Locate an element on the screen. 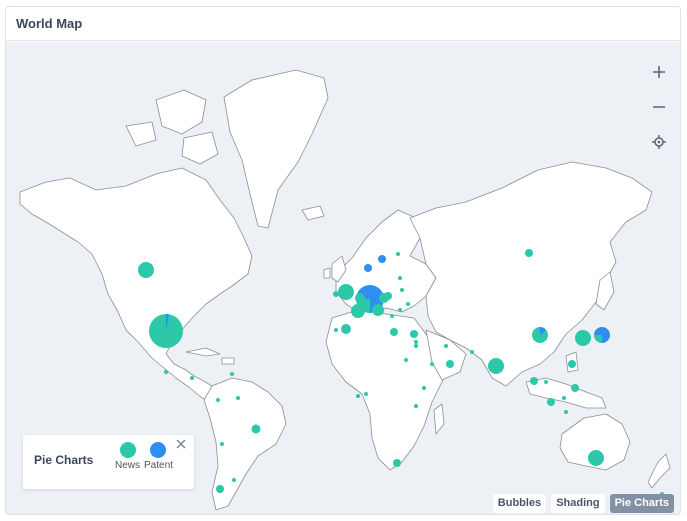 The width and height of the screenshot is (687, 521). southeast-asia-islands is located at coordinates (566, 380).